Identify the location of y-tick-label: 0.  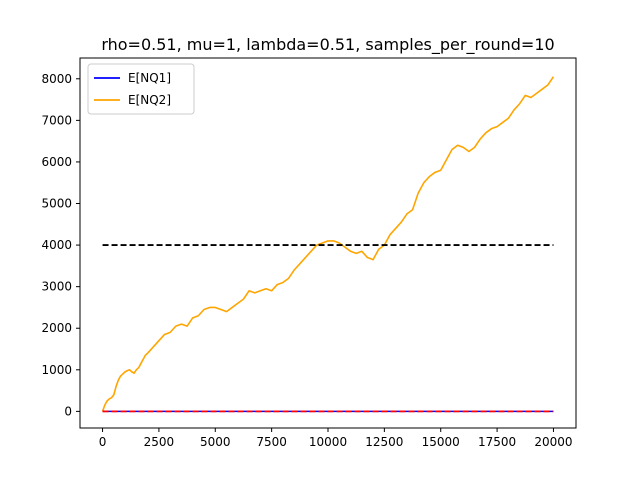
(68, 411).